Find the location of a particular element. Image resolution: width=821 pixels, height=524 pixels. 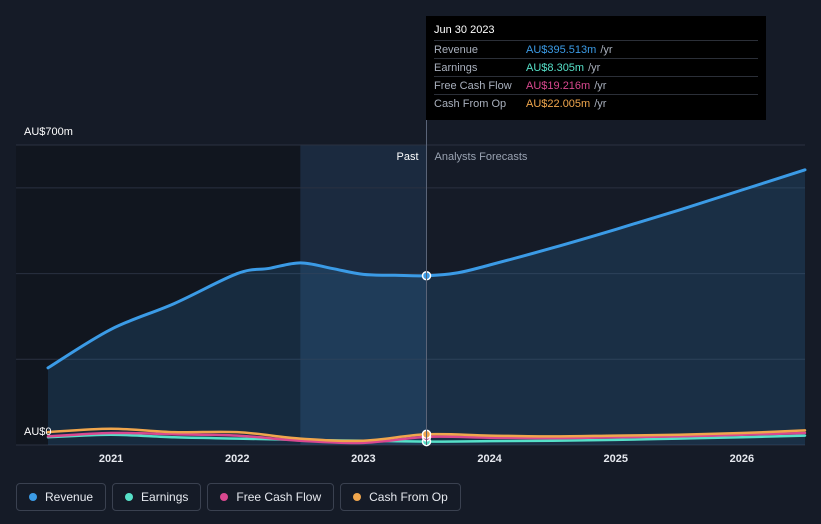

tooltip-row-free-cash-flow: Free Cash Flow AU$19.216m /yr is located at coordinates (596, 85).